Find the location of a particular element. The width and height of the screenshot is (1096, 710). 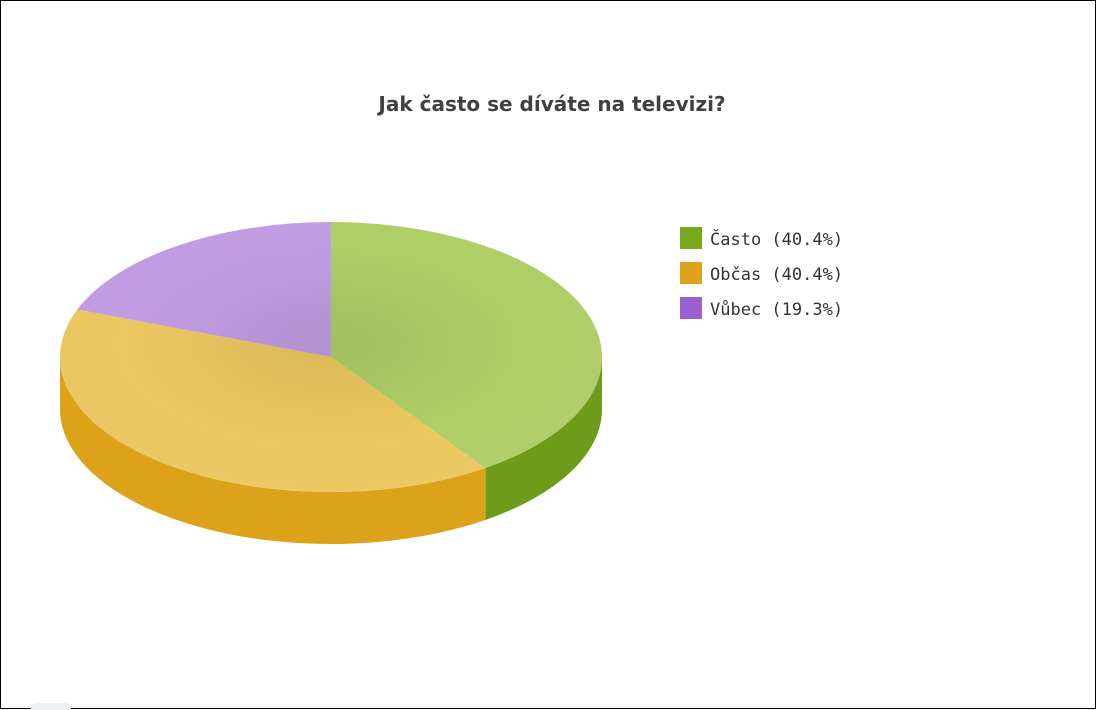

chart-legend: Často (40.4%) Občas (40.4%) Vůbec (19.3%) is located at coordinates (761, 273).